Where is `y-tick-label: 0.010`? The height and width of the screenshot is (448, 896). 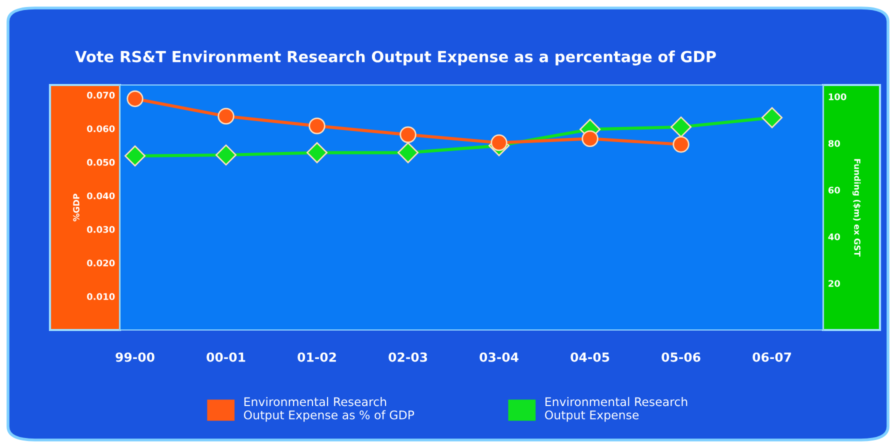
y-tick-label: 0.010 is located at coordinates (101, 296).